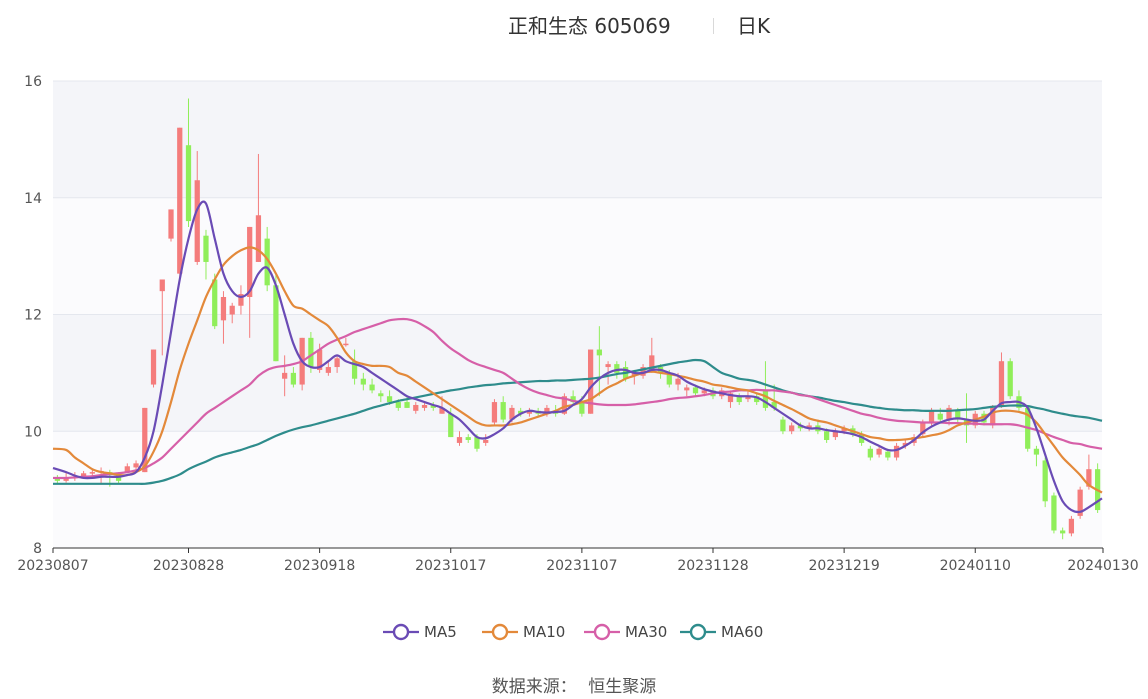 The height and width of the screenshot is (699, 1148). I want to click on legend-item-ma10: MA10, so click(523, 632).